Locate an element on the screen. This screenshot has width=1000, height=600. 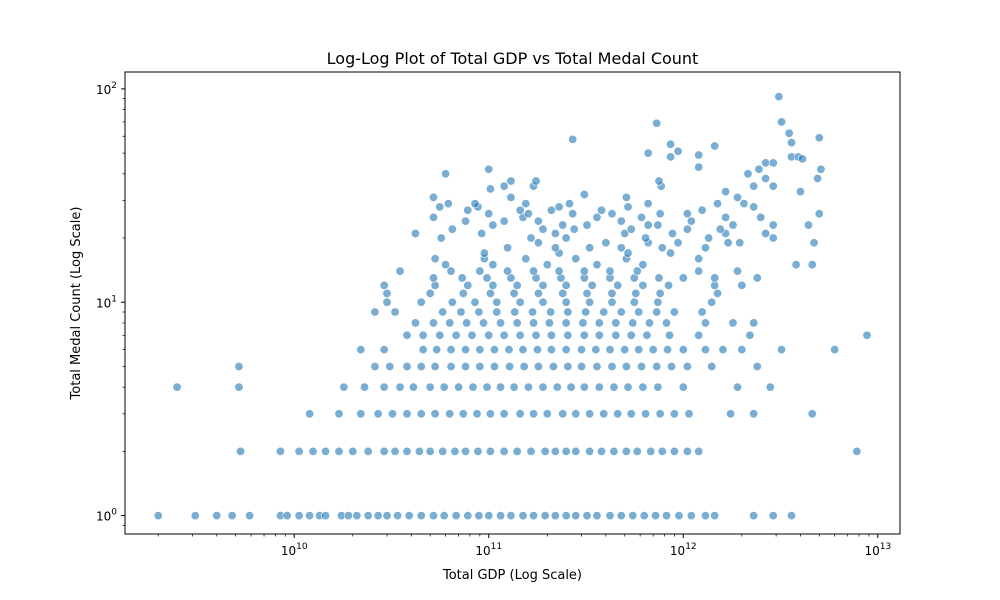
x-tick-label: 1010 is located at coordinates (294, 550).